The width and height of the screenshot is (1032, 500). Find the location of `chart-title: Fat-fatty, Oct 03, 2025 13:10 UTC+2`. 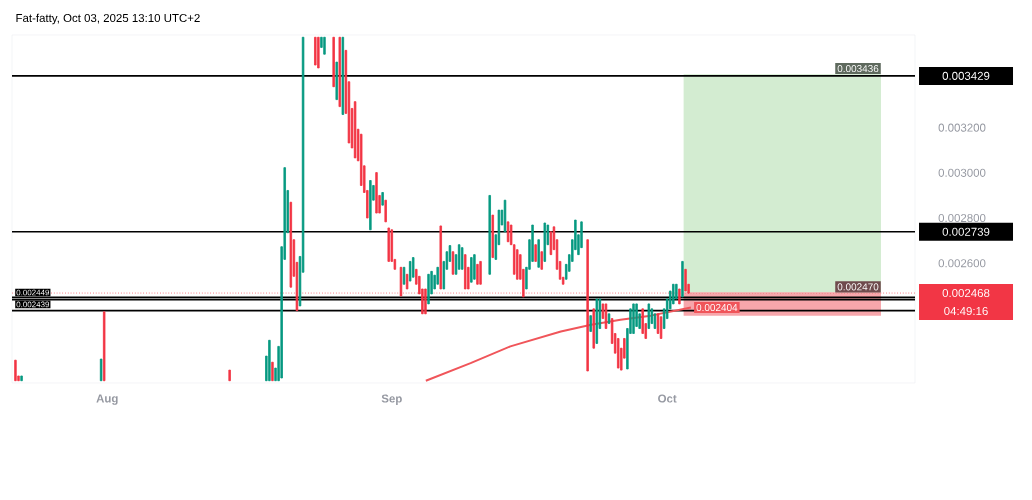

chart-title: Fat-fatty, Oct 03, 2025 13:10 UTC+2 is located at coordinates (108, 19).